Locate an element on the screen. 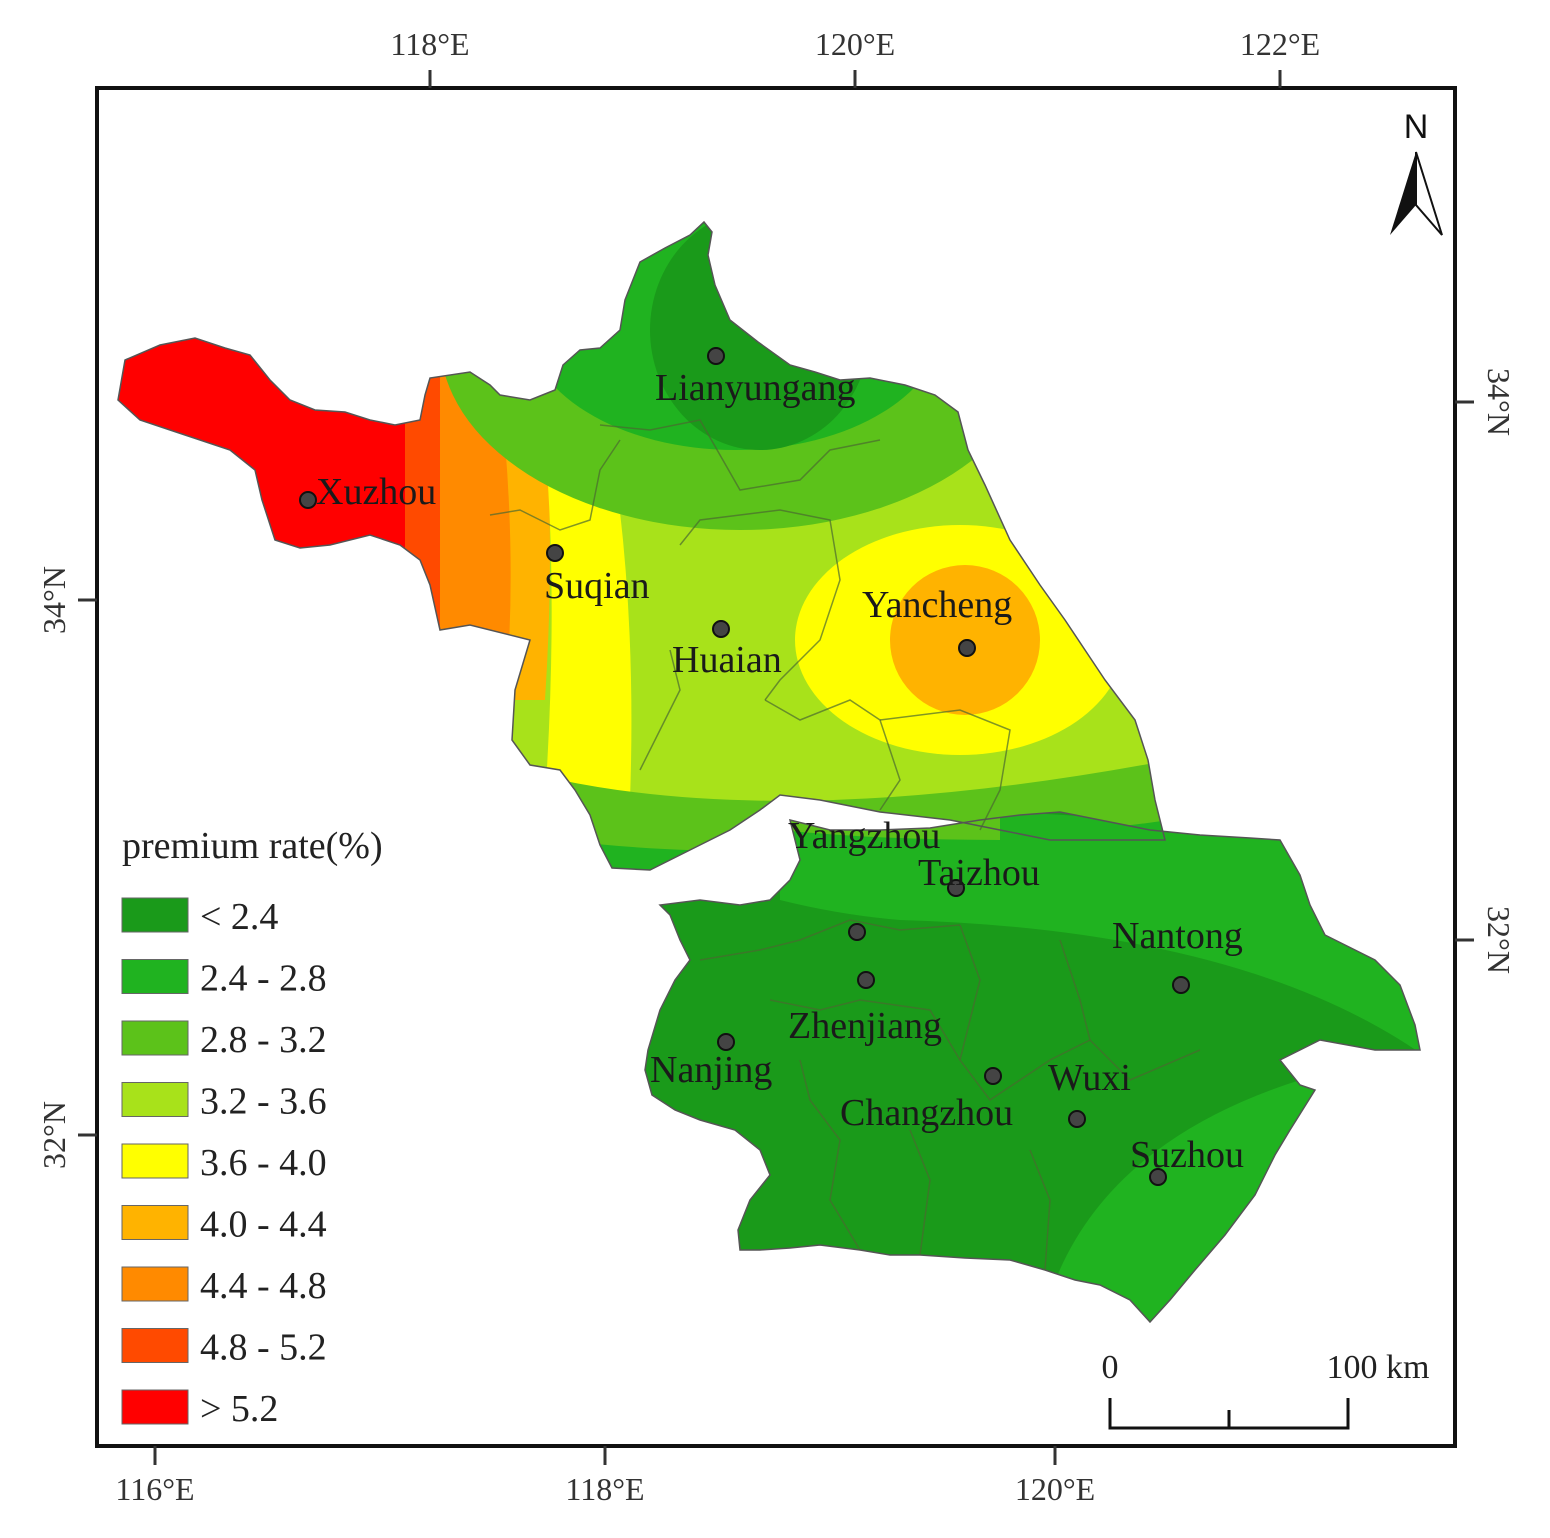 The image size is (1550, 1538). legend-label: 2.4 - 2.8 is located at coordinates (263, 979).